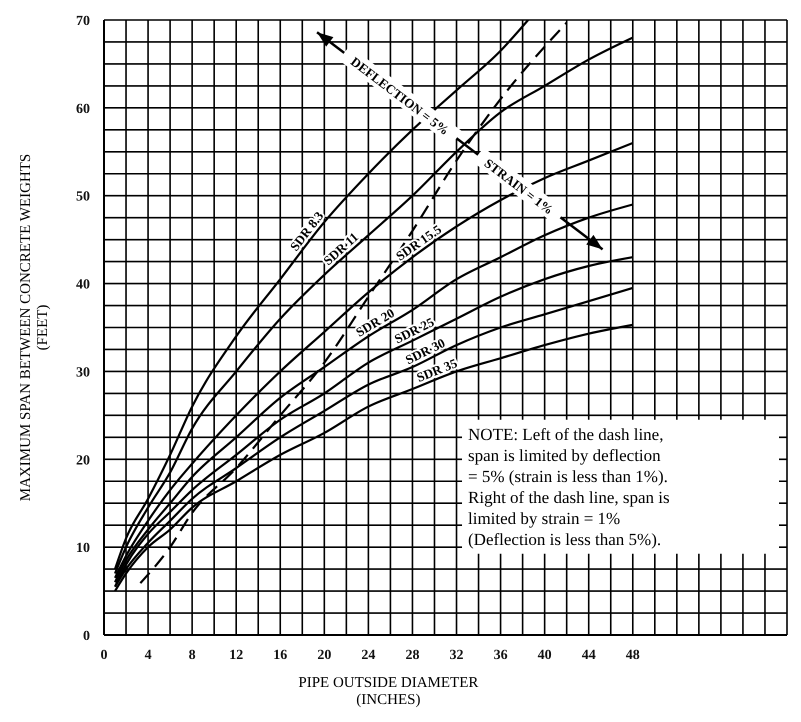 This screenshot has width=801, height=722. I want to click on annotation: NOTE: Left of the dash line, span is limited by deflection = 5% (strain is less than 1%). Right of the dash line, span is limited by strain = 1% (Deflection is less than 5%)., so click(569, 486).